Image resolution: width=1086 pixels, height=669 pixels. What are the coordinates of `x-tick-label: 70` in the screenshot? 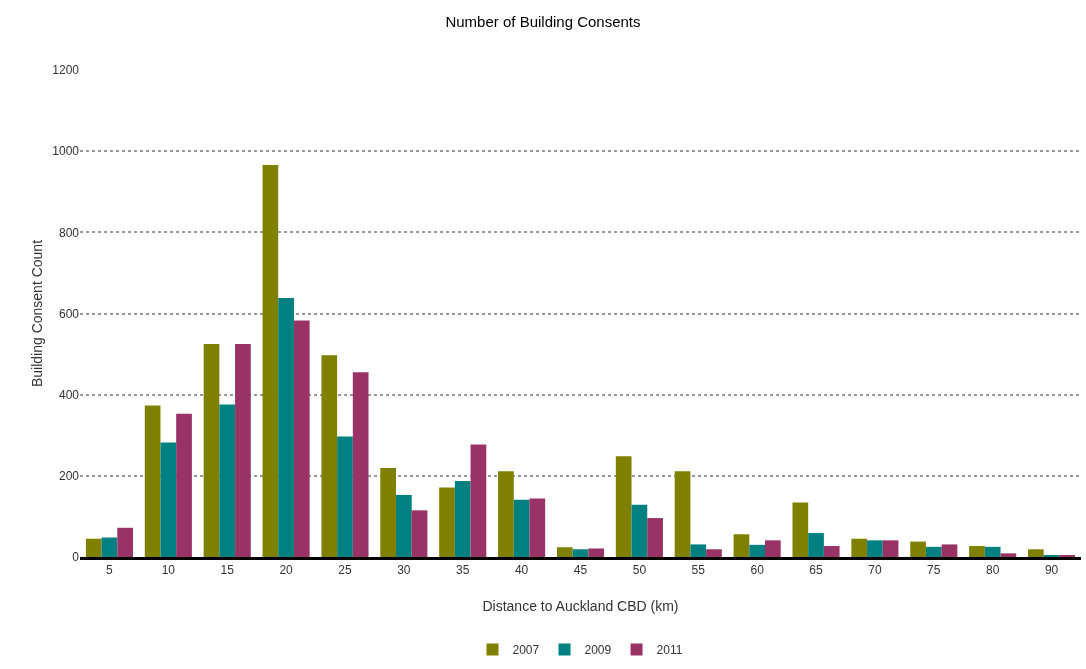 It's located at (875, 570).